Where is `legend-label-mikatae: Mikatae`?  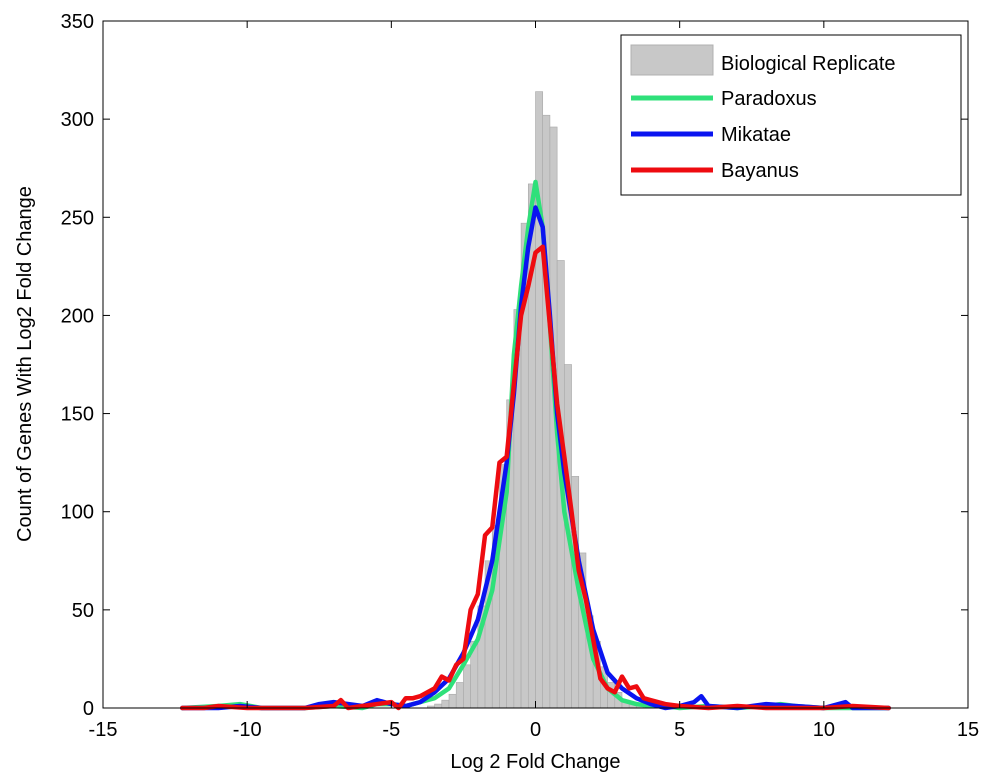 legend-label-mikatae: Mikatae is located at coordinates (756, 135).